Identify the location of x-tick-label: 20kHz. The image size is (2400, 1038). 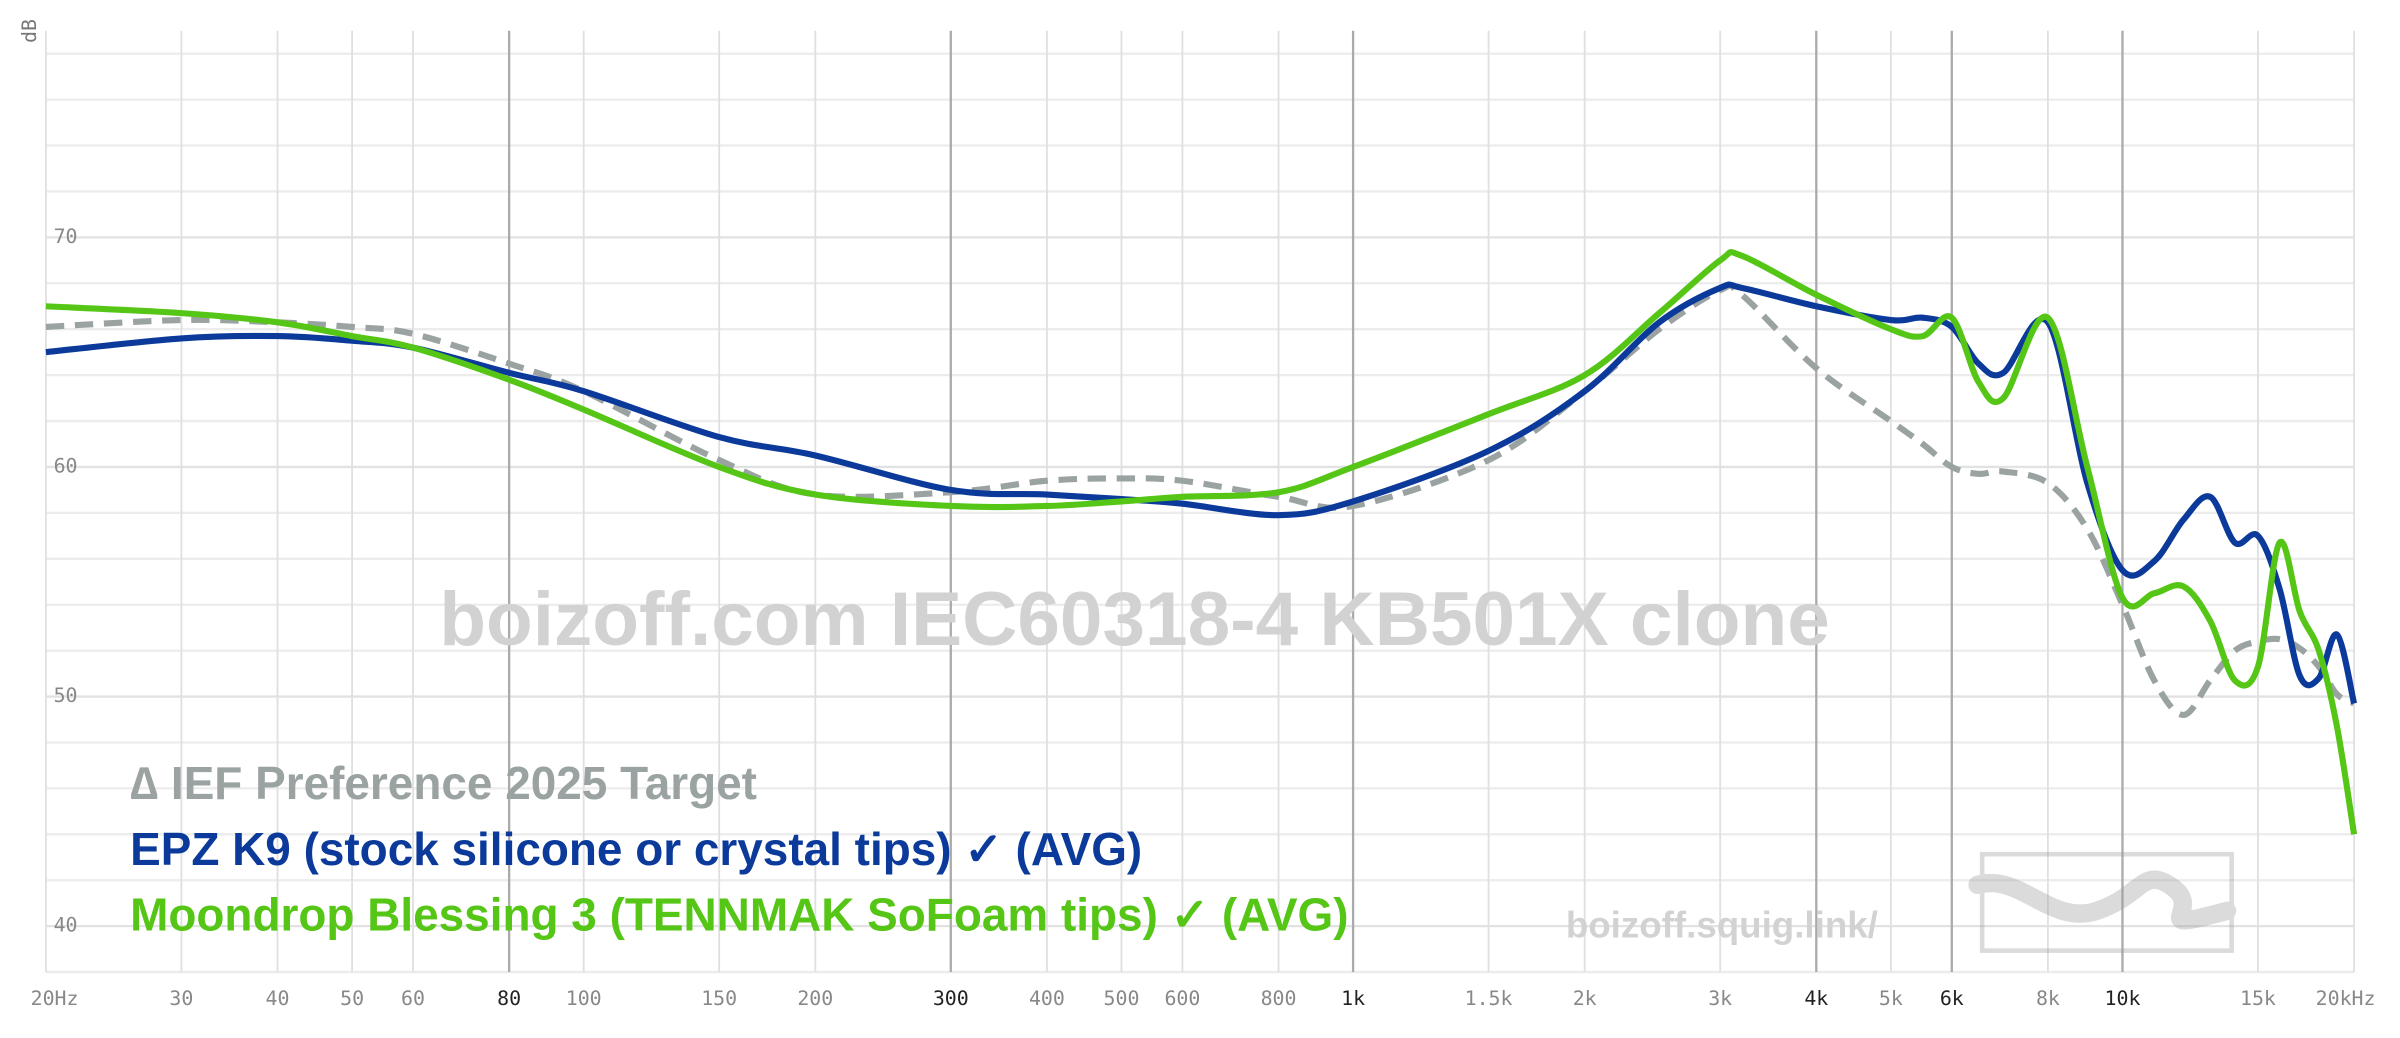
(2346, 998).